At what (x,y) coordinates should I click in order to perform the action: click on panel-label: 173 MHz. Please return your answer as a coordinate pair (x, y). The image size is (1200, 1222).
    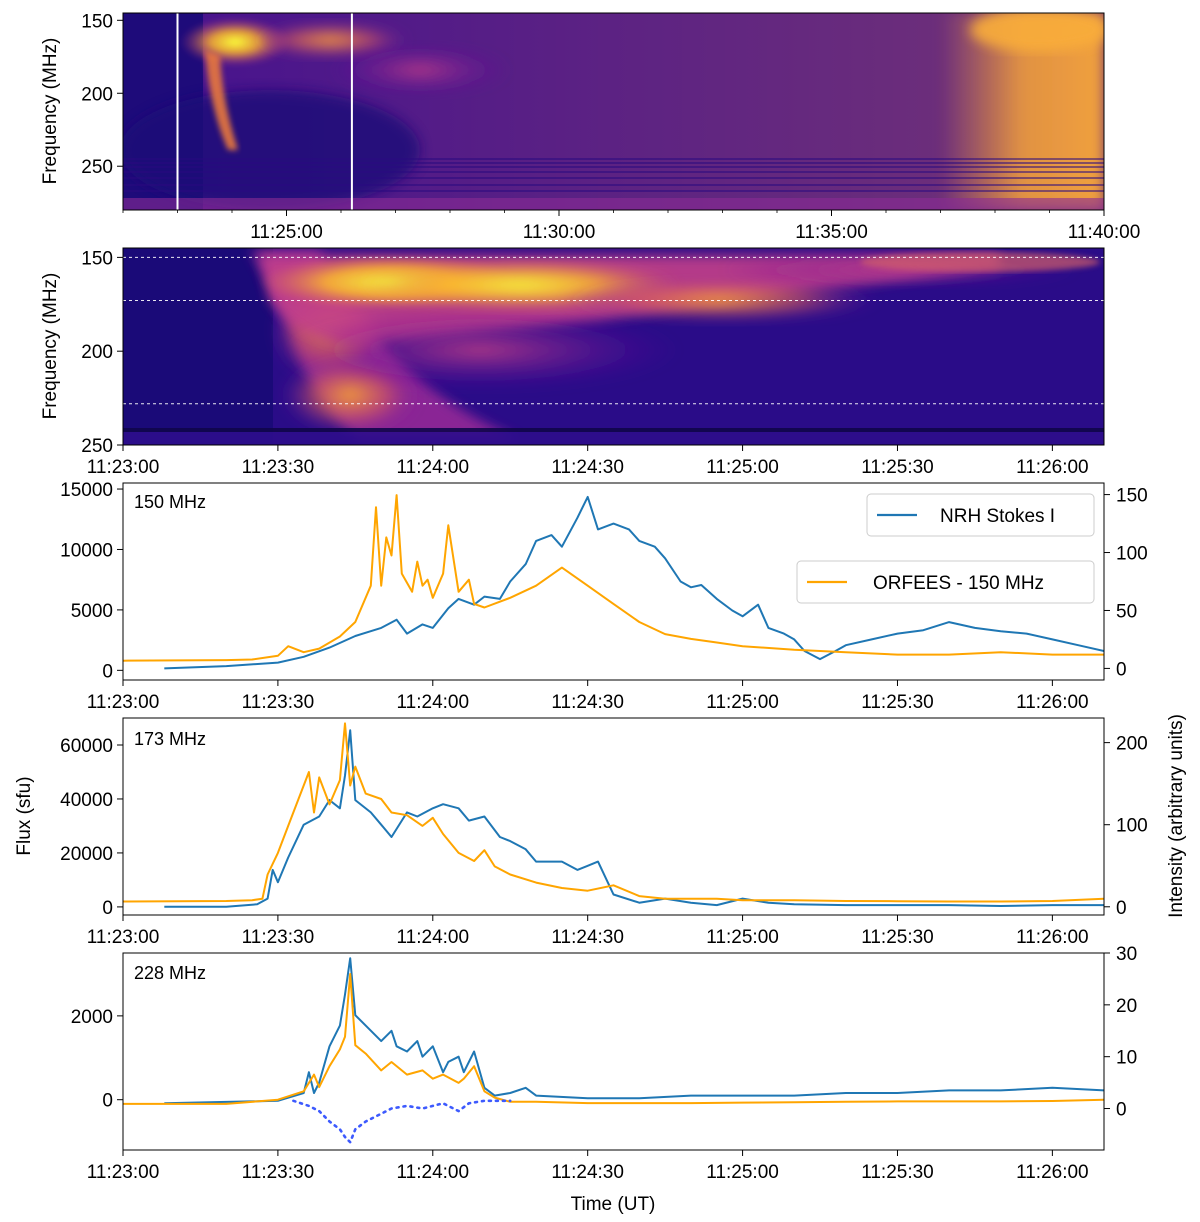
    Looking at the image, I should click on (170, 739).